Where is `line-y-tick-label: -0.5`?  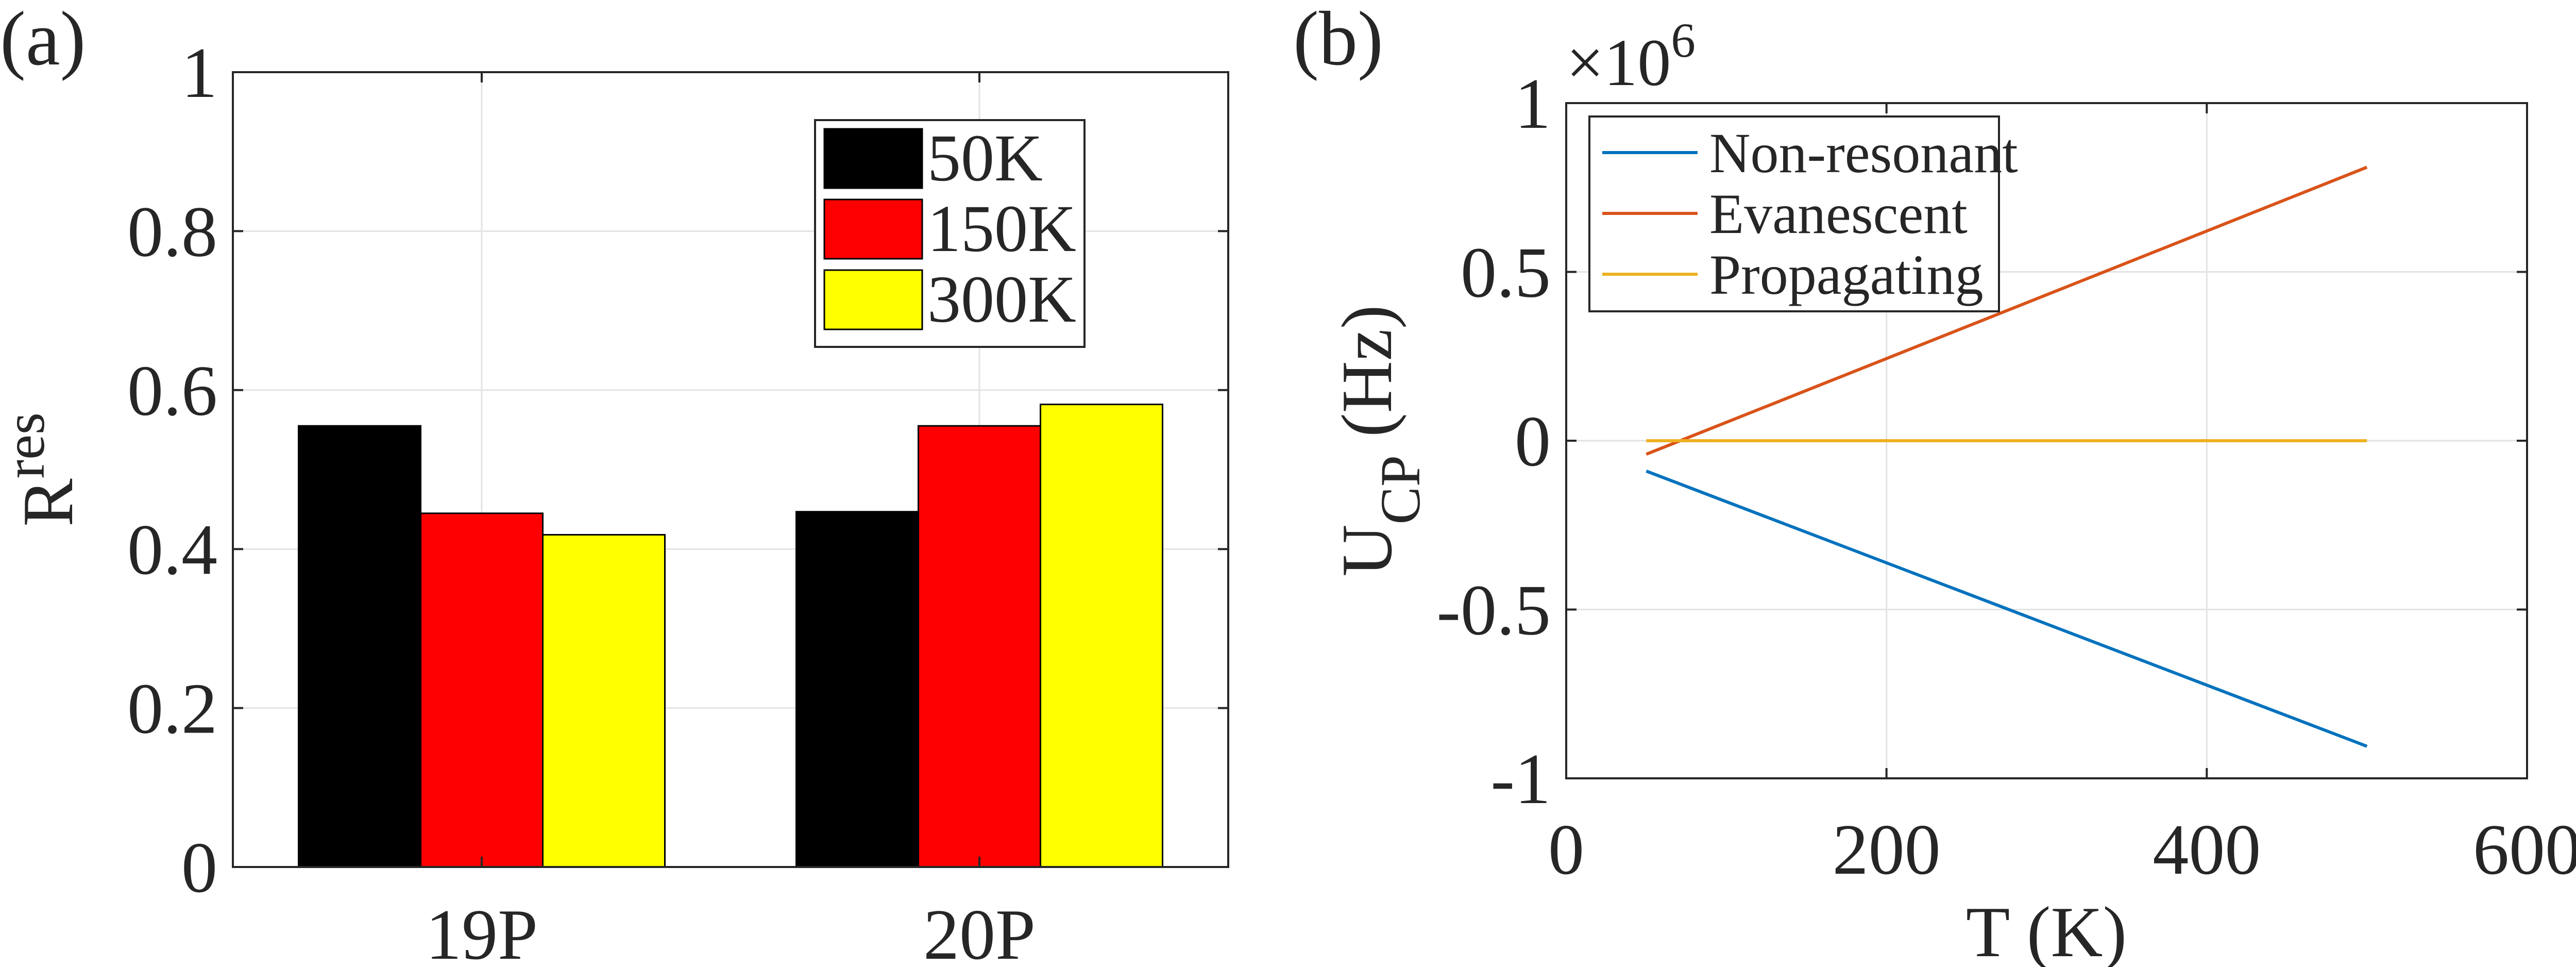 line-y-tick-label: -0.5 is located at coordinates (1493, 611).